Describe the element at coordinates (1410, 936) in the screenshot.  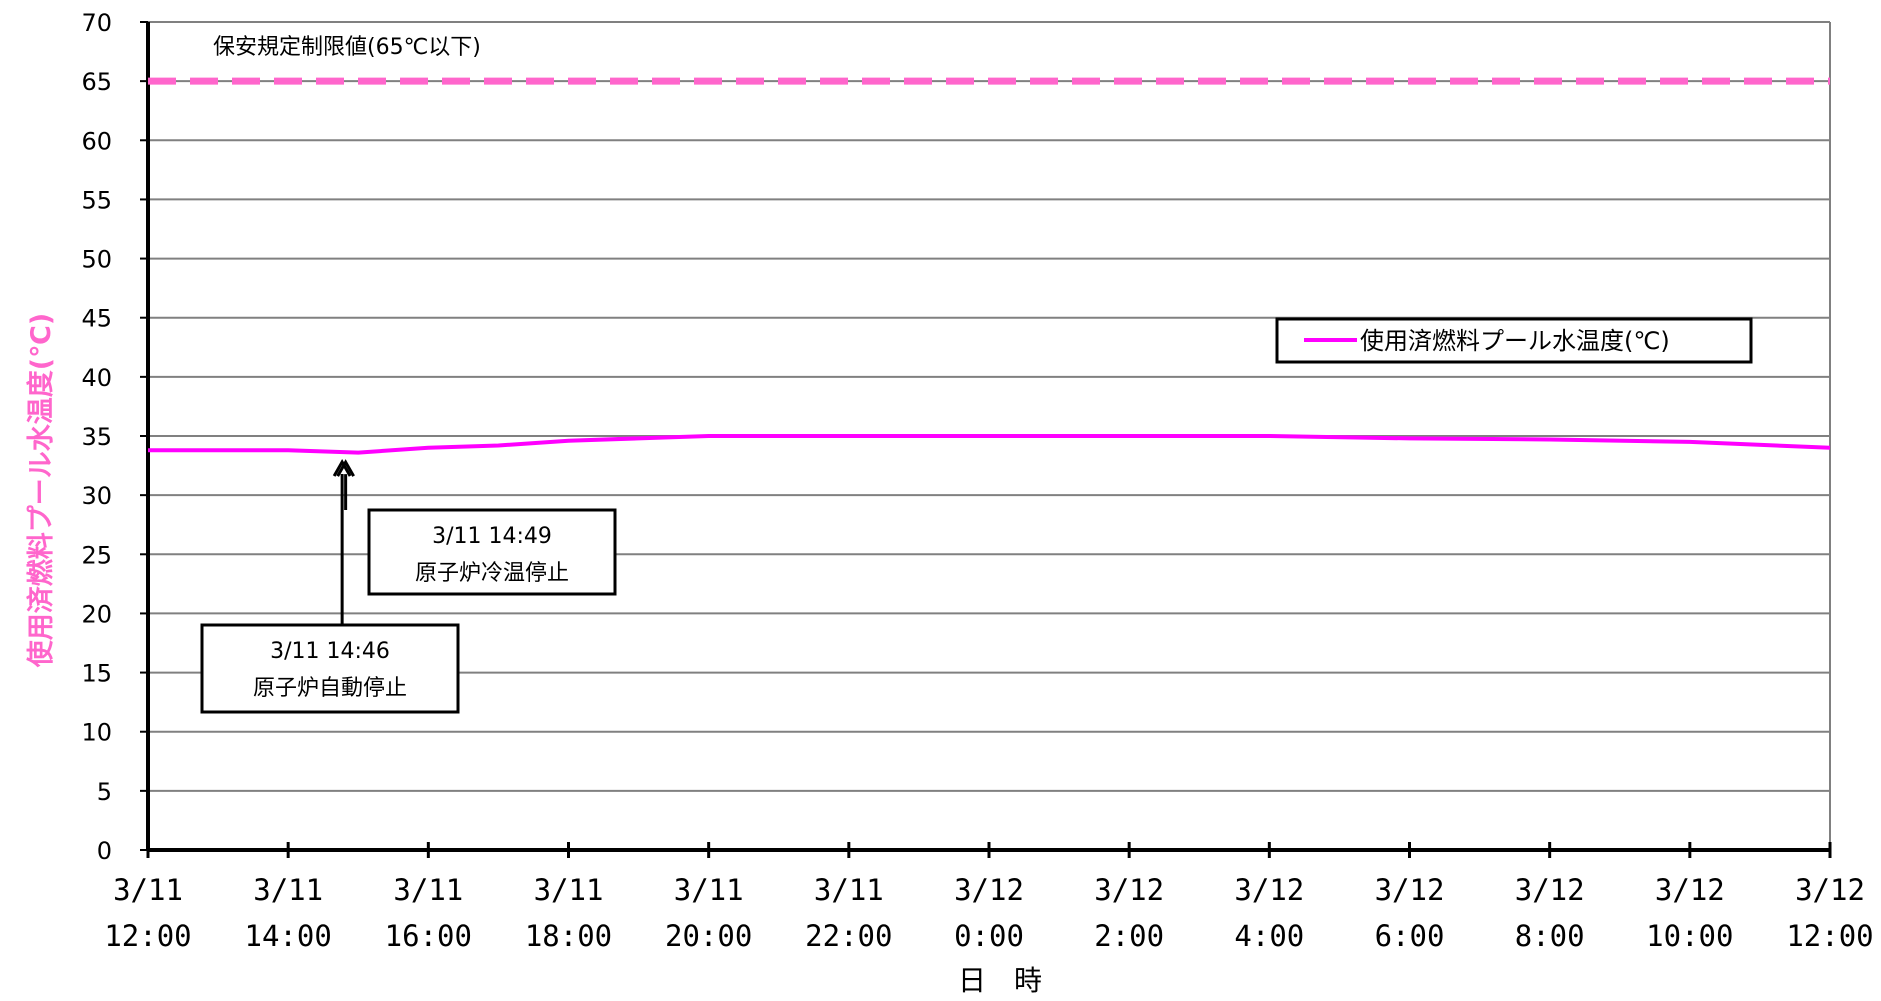
I see `x-tick-time-label: 6:00` at that location.